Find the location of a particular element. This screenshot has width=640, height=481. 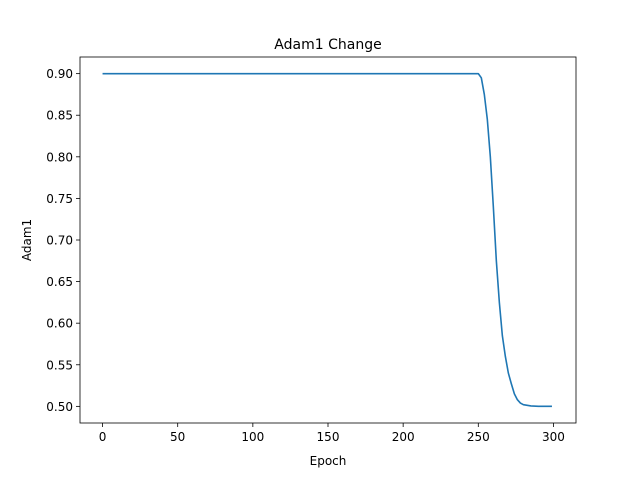

x-tick-label: 200 is located at coordinates (403, 437).